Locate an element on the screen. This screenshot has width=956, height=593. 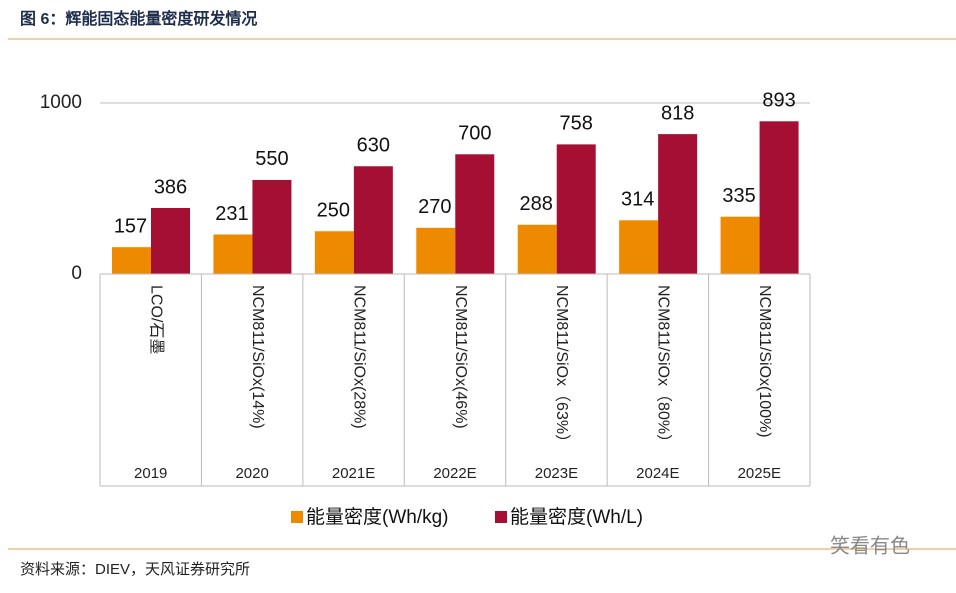
watermark: 笑看有色 is located at coordinates (870, 545).